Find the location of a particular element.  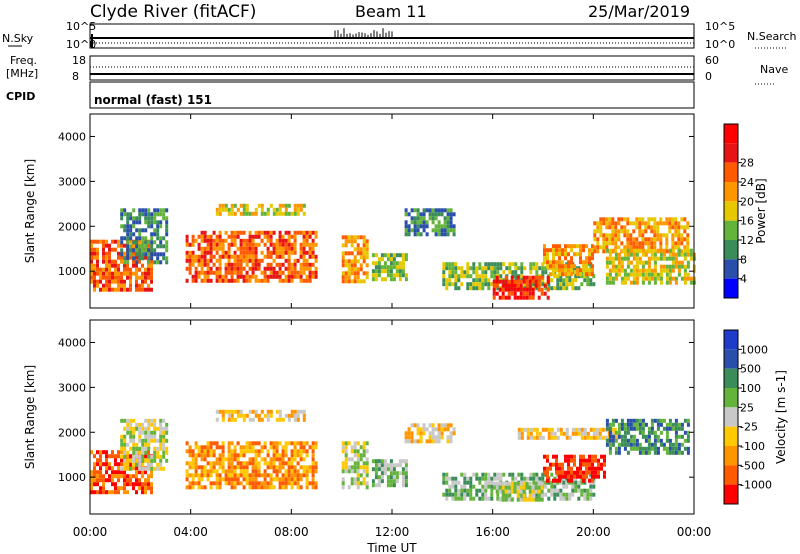

site-title: Clyde River (fitACF) is located at coordinates (173, 12).